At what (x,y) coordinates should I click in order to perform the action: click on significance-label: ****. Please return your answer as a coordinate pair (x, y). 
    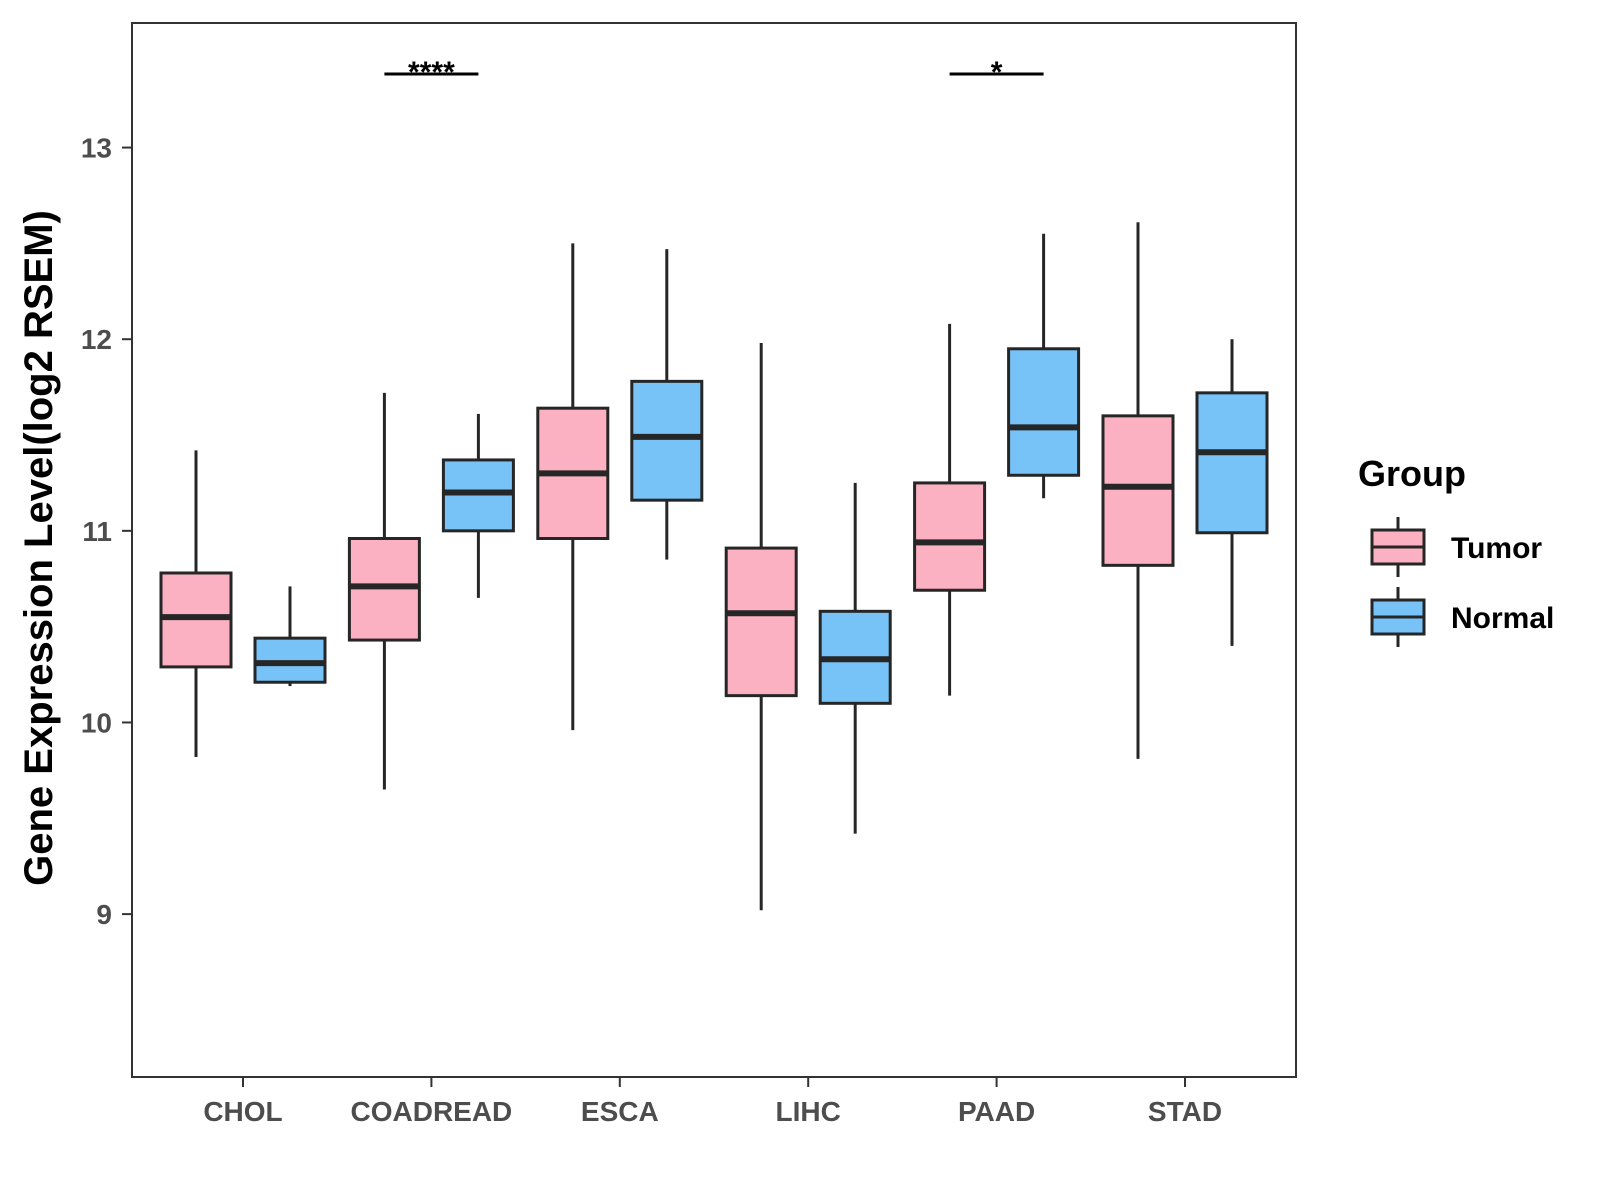
    Looking at the image, I should click on (431, 72).